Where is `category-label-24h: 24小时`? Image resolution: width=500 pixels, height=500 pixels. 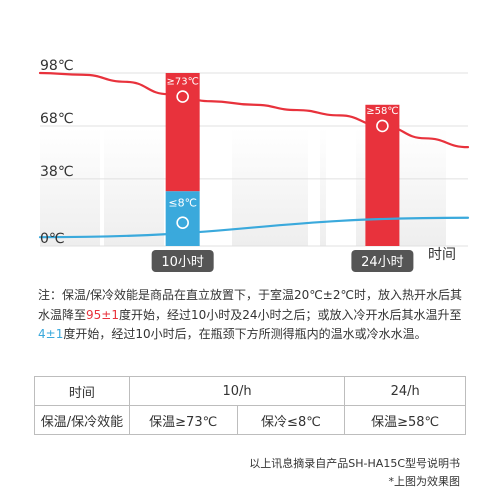
category-label-24h: 24小时 is located at coordinates (382, 262).